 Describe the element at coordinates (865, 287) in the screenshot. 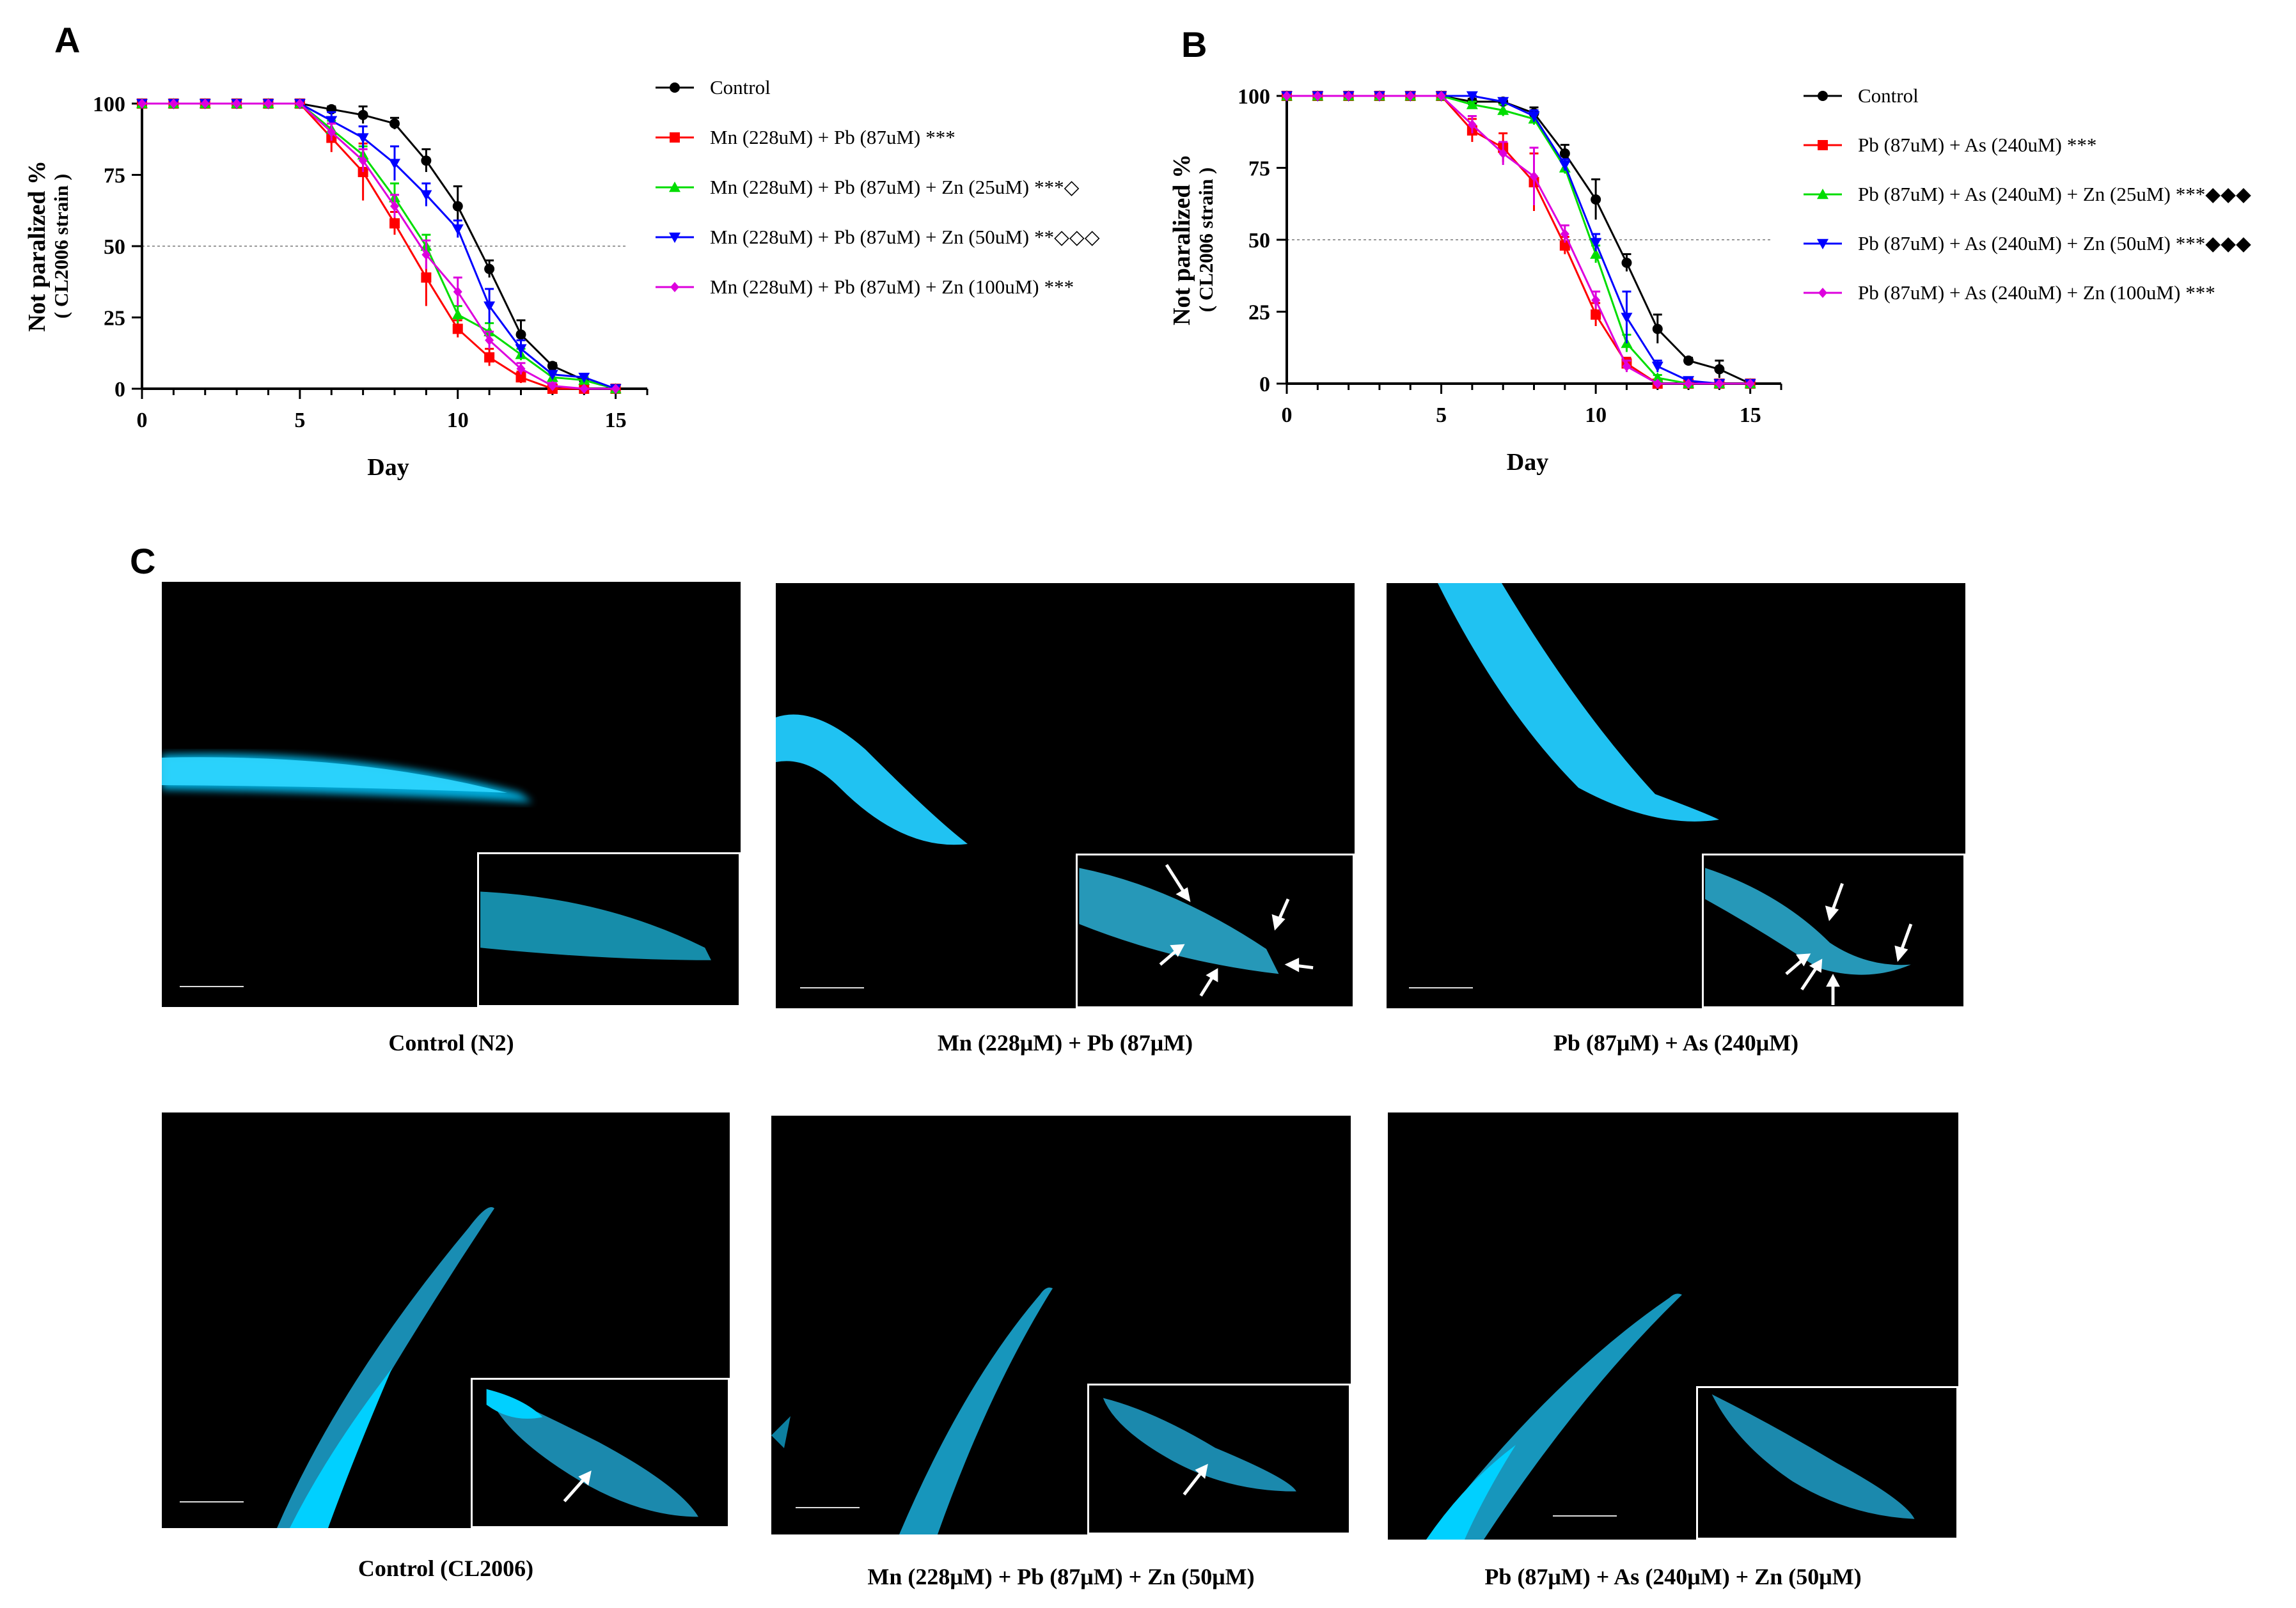

I see `legend-item: Mn (228uM) + Pb (87uM) + Zn (100uM) ***` at that location.